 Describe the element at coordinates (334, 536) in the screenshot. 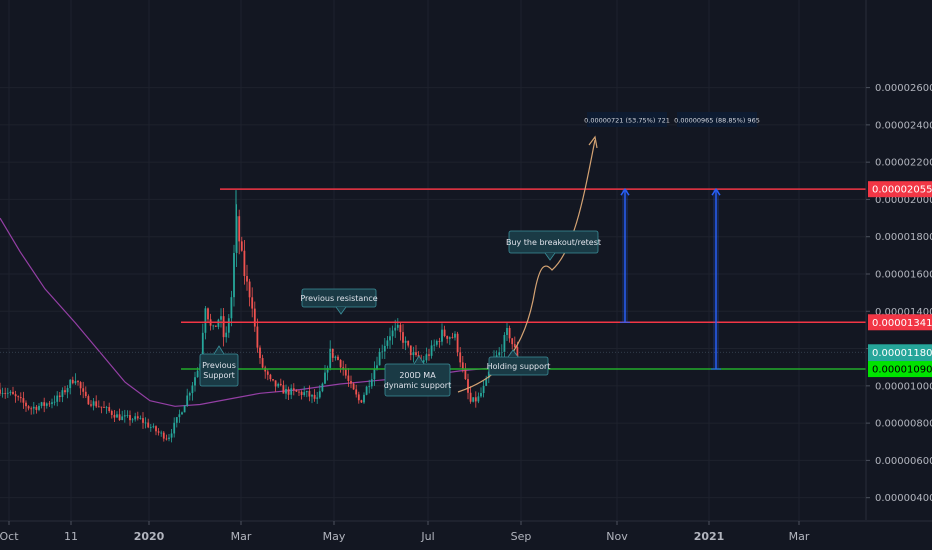

I see `time-tick-label: May` at that location.